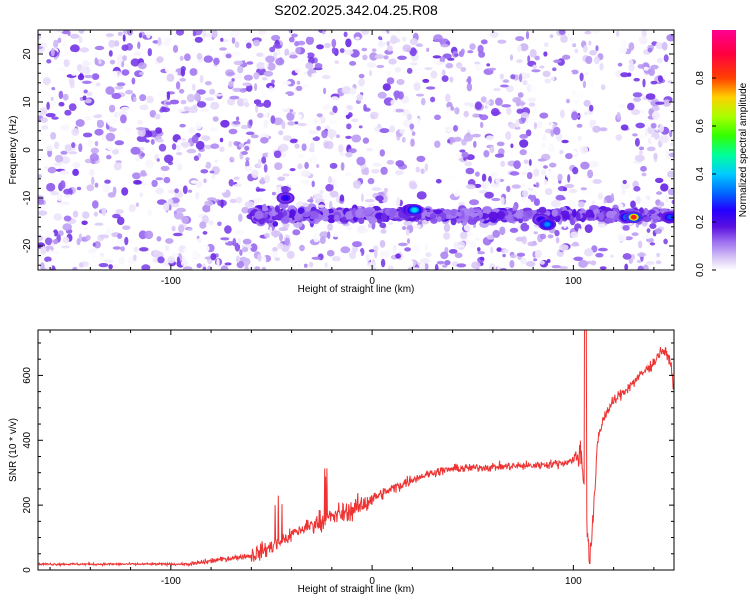  What do you see at coordinates (356, 10) in the screenshot?
I see `chart-title: S202.2025.342.04.25.R08` at bounding box center [356, 10].